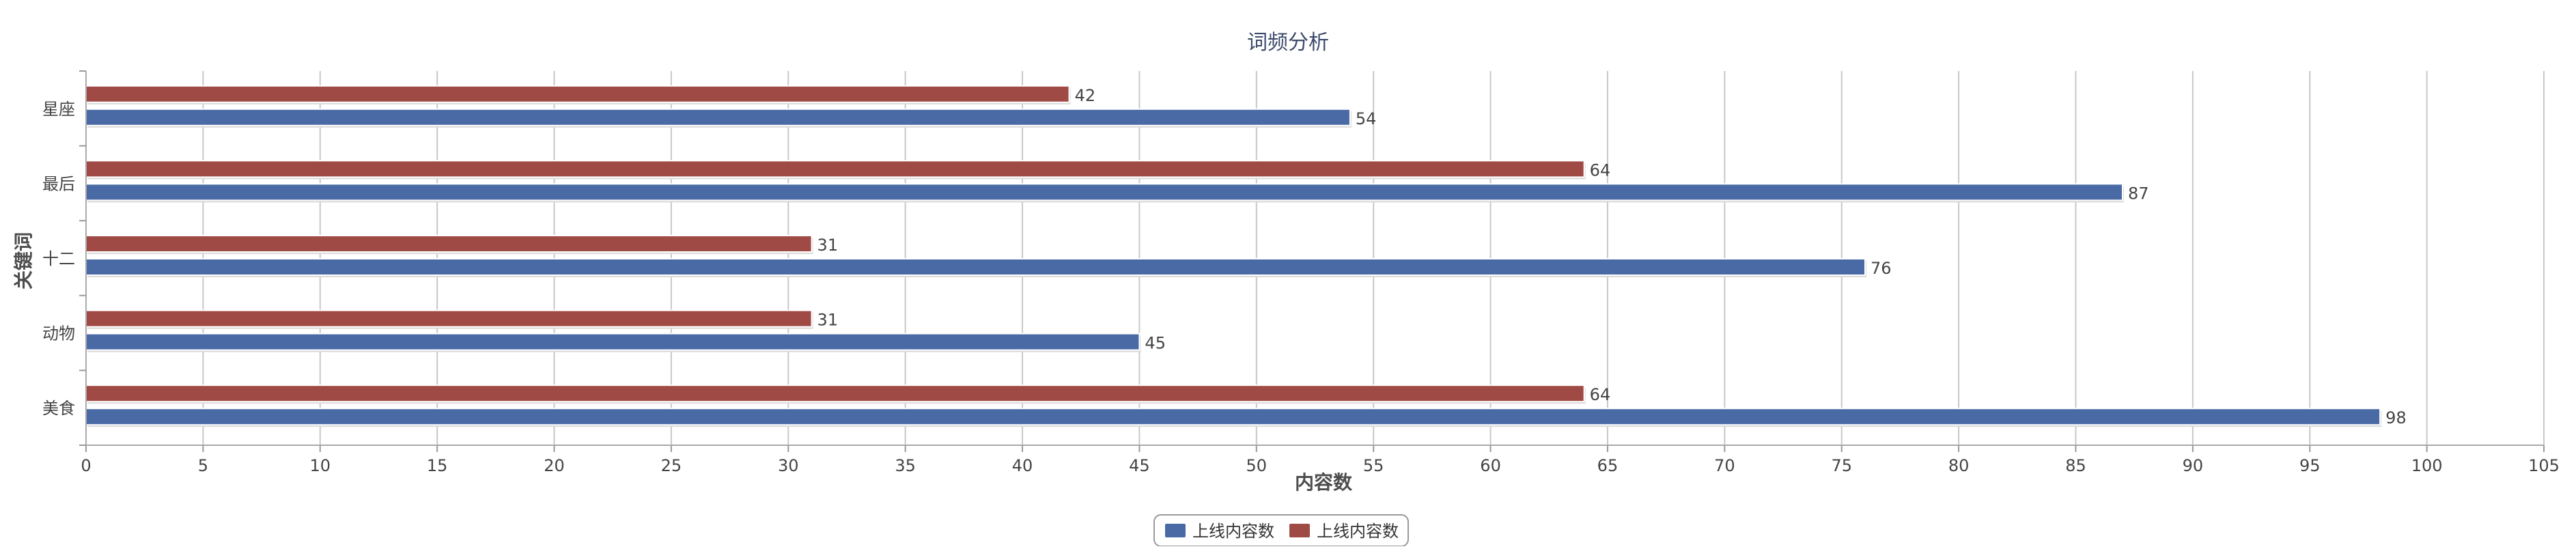 Image resolution: width=2576 pixels, height=549 pixels. Describe the element at coordinates (1257, 466) in the screenshot. I see `x-tick-label: 50` at that location.